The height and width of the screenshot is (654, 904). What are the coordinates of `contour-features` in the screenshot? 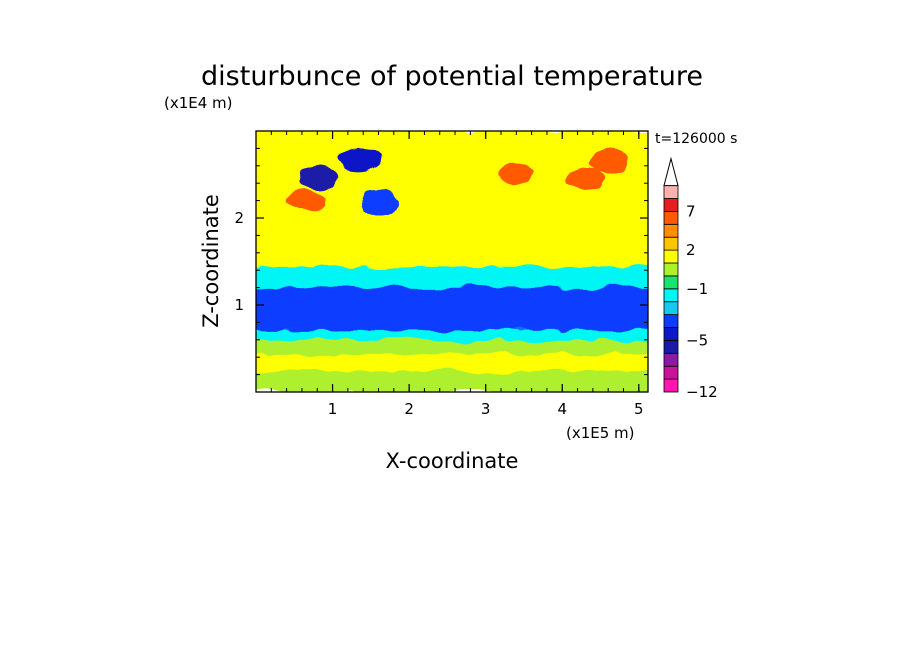 It's located at (457, 181).